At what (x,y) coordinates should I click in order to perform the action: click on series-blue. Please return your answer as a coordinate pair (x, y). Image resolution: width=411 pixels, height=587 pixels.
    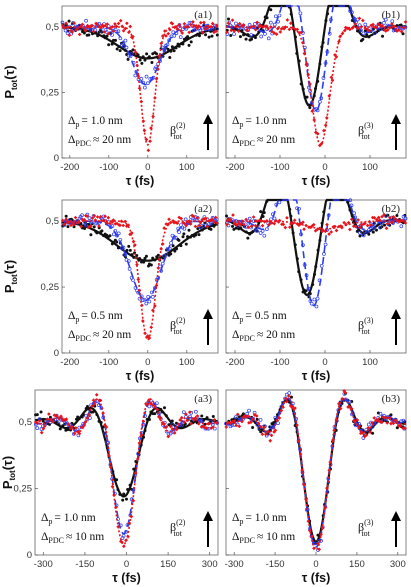
    Looking at the image, I should click on (316, 59).